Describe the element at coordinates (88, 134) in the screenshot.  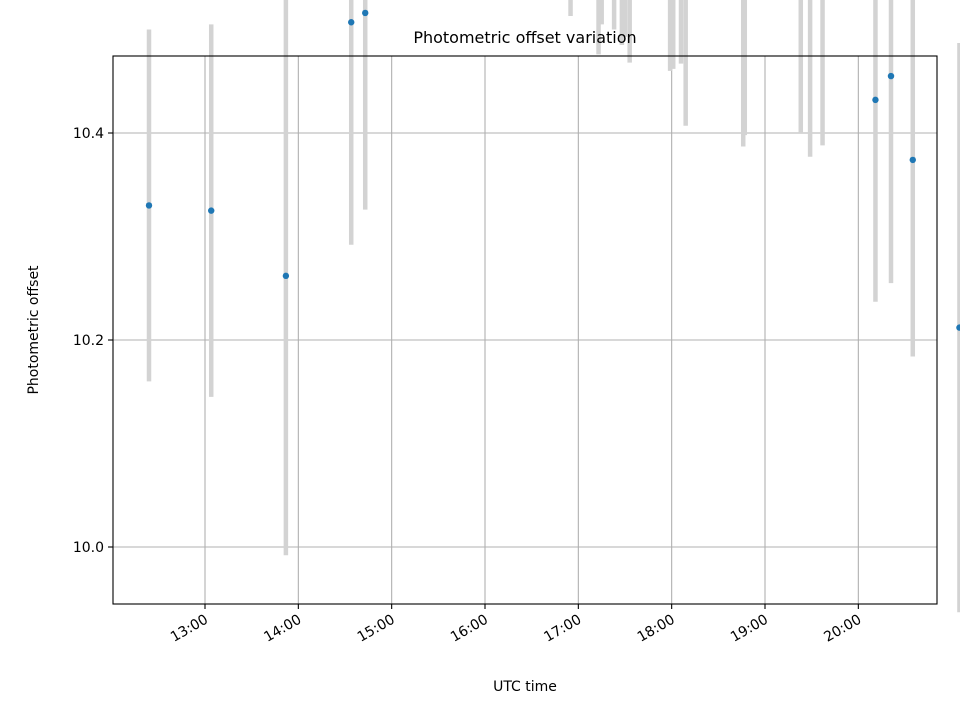
I see `y-tick-label: 10.4` at that location.